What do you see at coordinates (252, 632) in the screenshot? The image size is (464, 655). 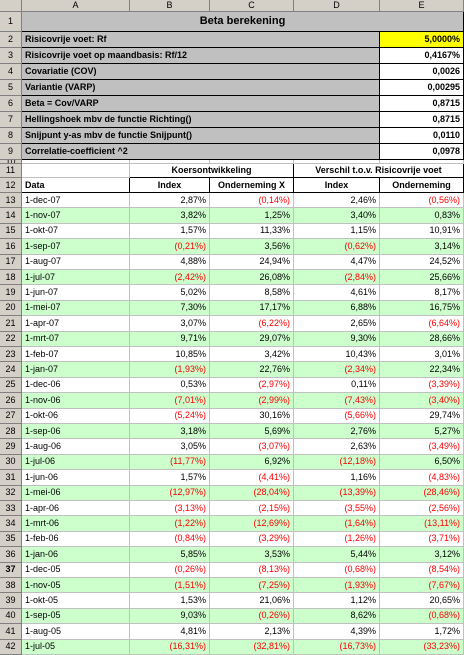 I see `value-cell: 2,13%` at bounding box center [252, 632].